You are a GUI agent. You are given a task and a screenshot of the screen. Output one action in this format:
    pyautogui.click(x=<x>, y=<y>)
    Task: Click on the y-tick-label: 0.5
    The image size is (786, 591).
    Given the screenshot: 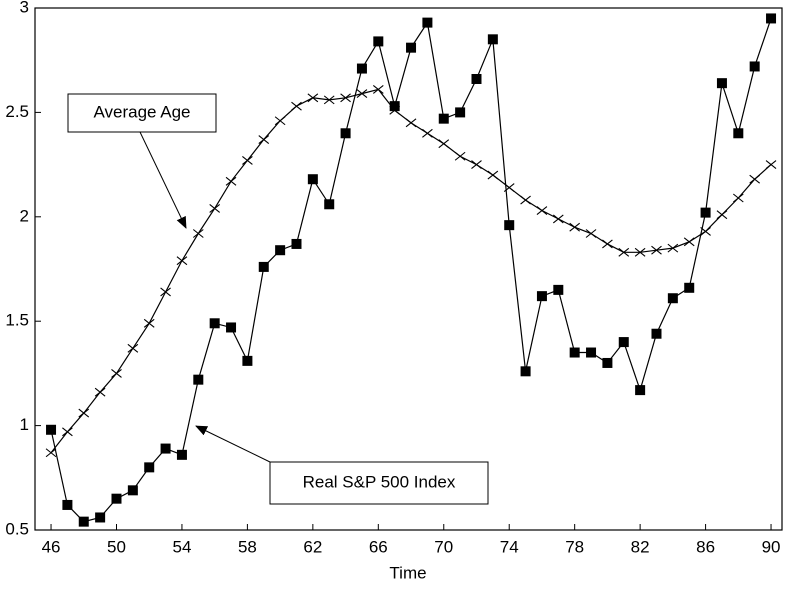 What is the action you would take?
    pyautogui.click(x=17, y=528)
    